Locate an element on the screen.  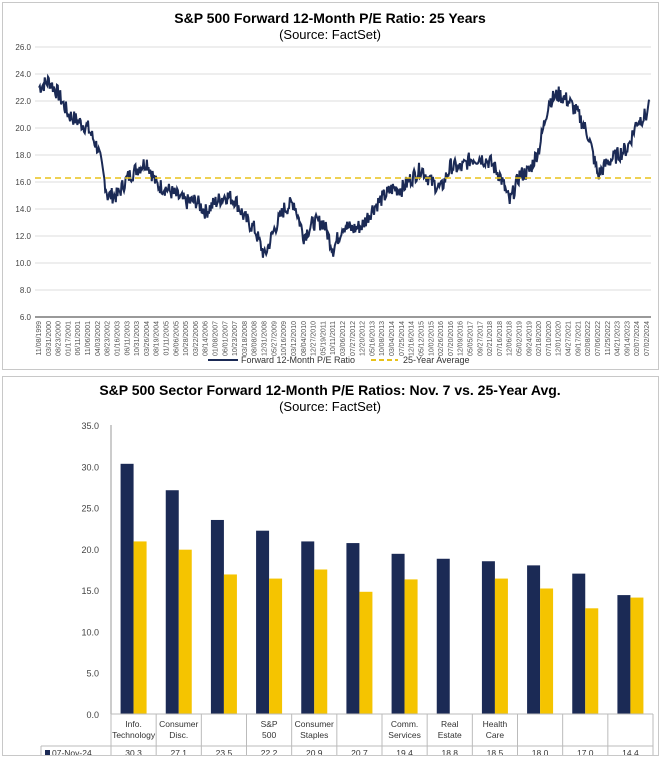
legend-label: Forward 12-Month P/E Ratio is located at coordinates (298, 360).